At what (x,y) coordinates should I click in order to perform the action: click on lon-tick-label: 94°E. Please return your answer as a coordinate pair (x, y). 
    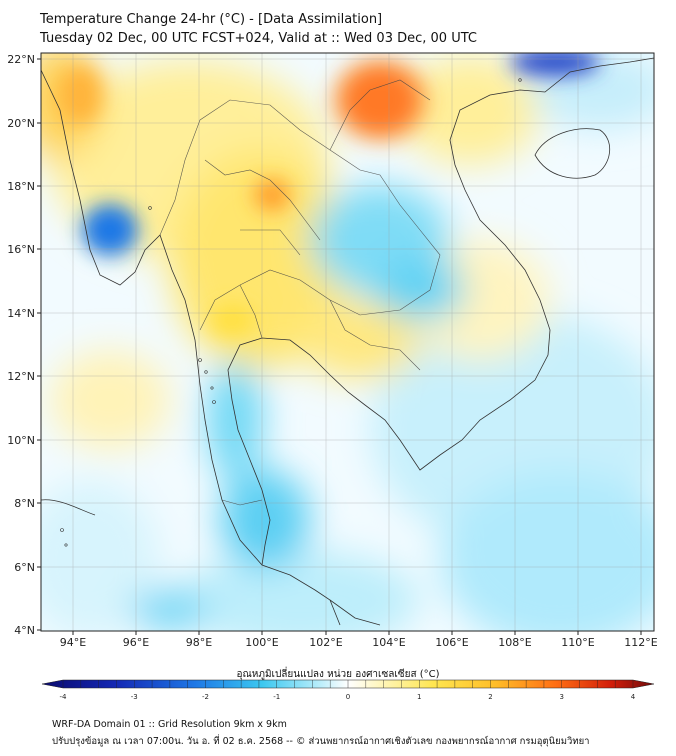
    Looking at the image, I should click on (73, 642).